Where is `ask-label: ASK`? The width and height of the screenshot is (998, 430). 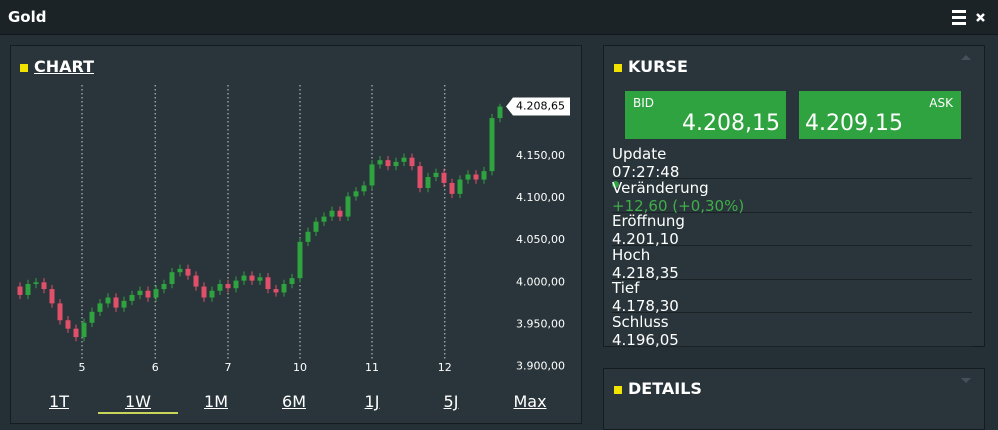
ask-label: ASK is located at coordinates (941, 103).